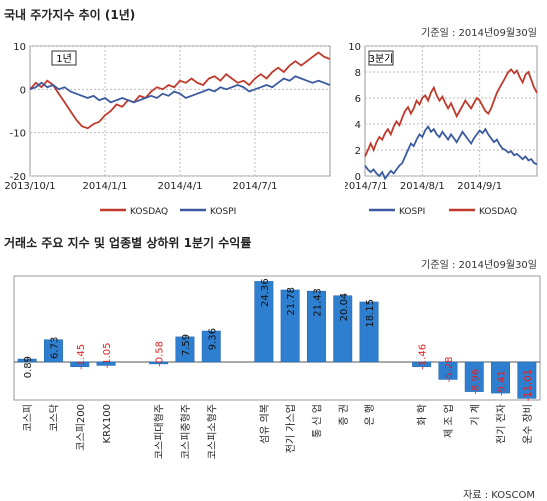 This screenshot has height=501, width=547. Describe the element at coordinates (344, 307) in the screenshot. I see `data-label: 20.04` at that location.